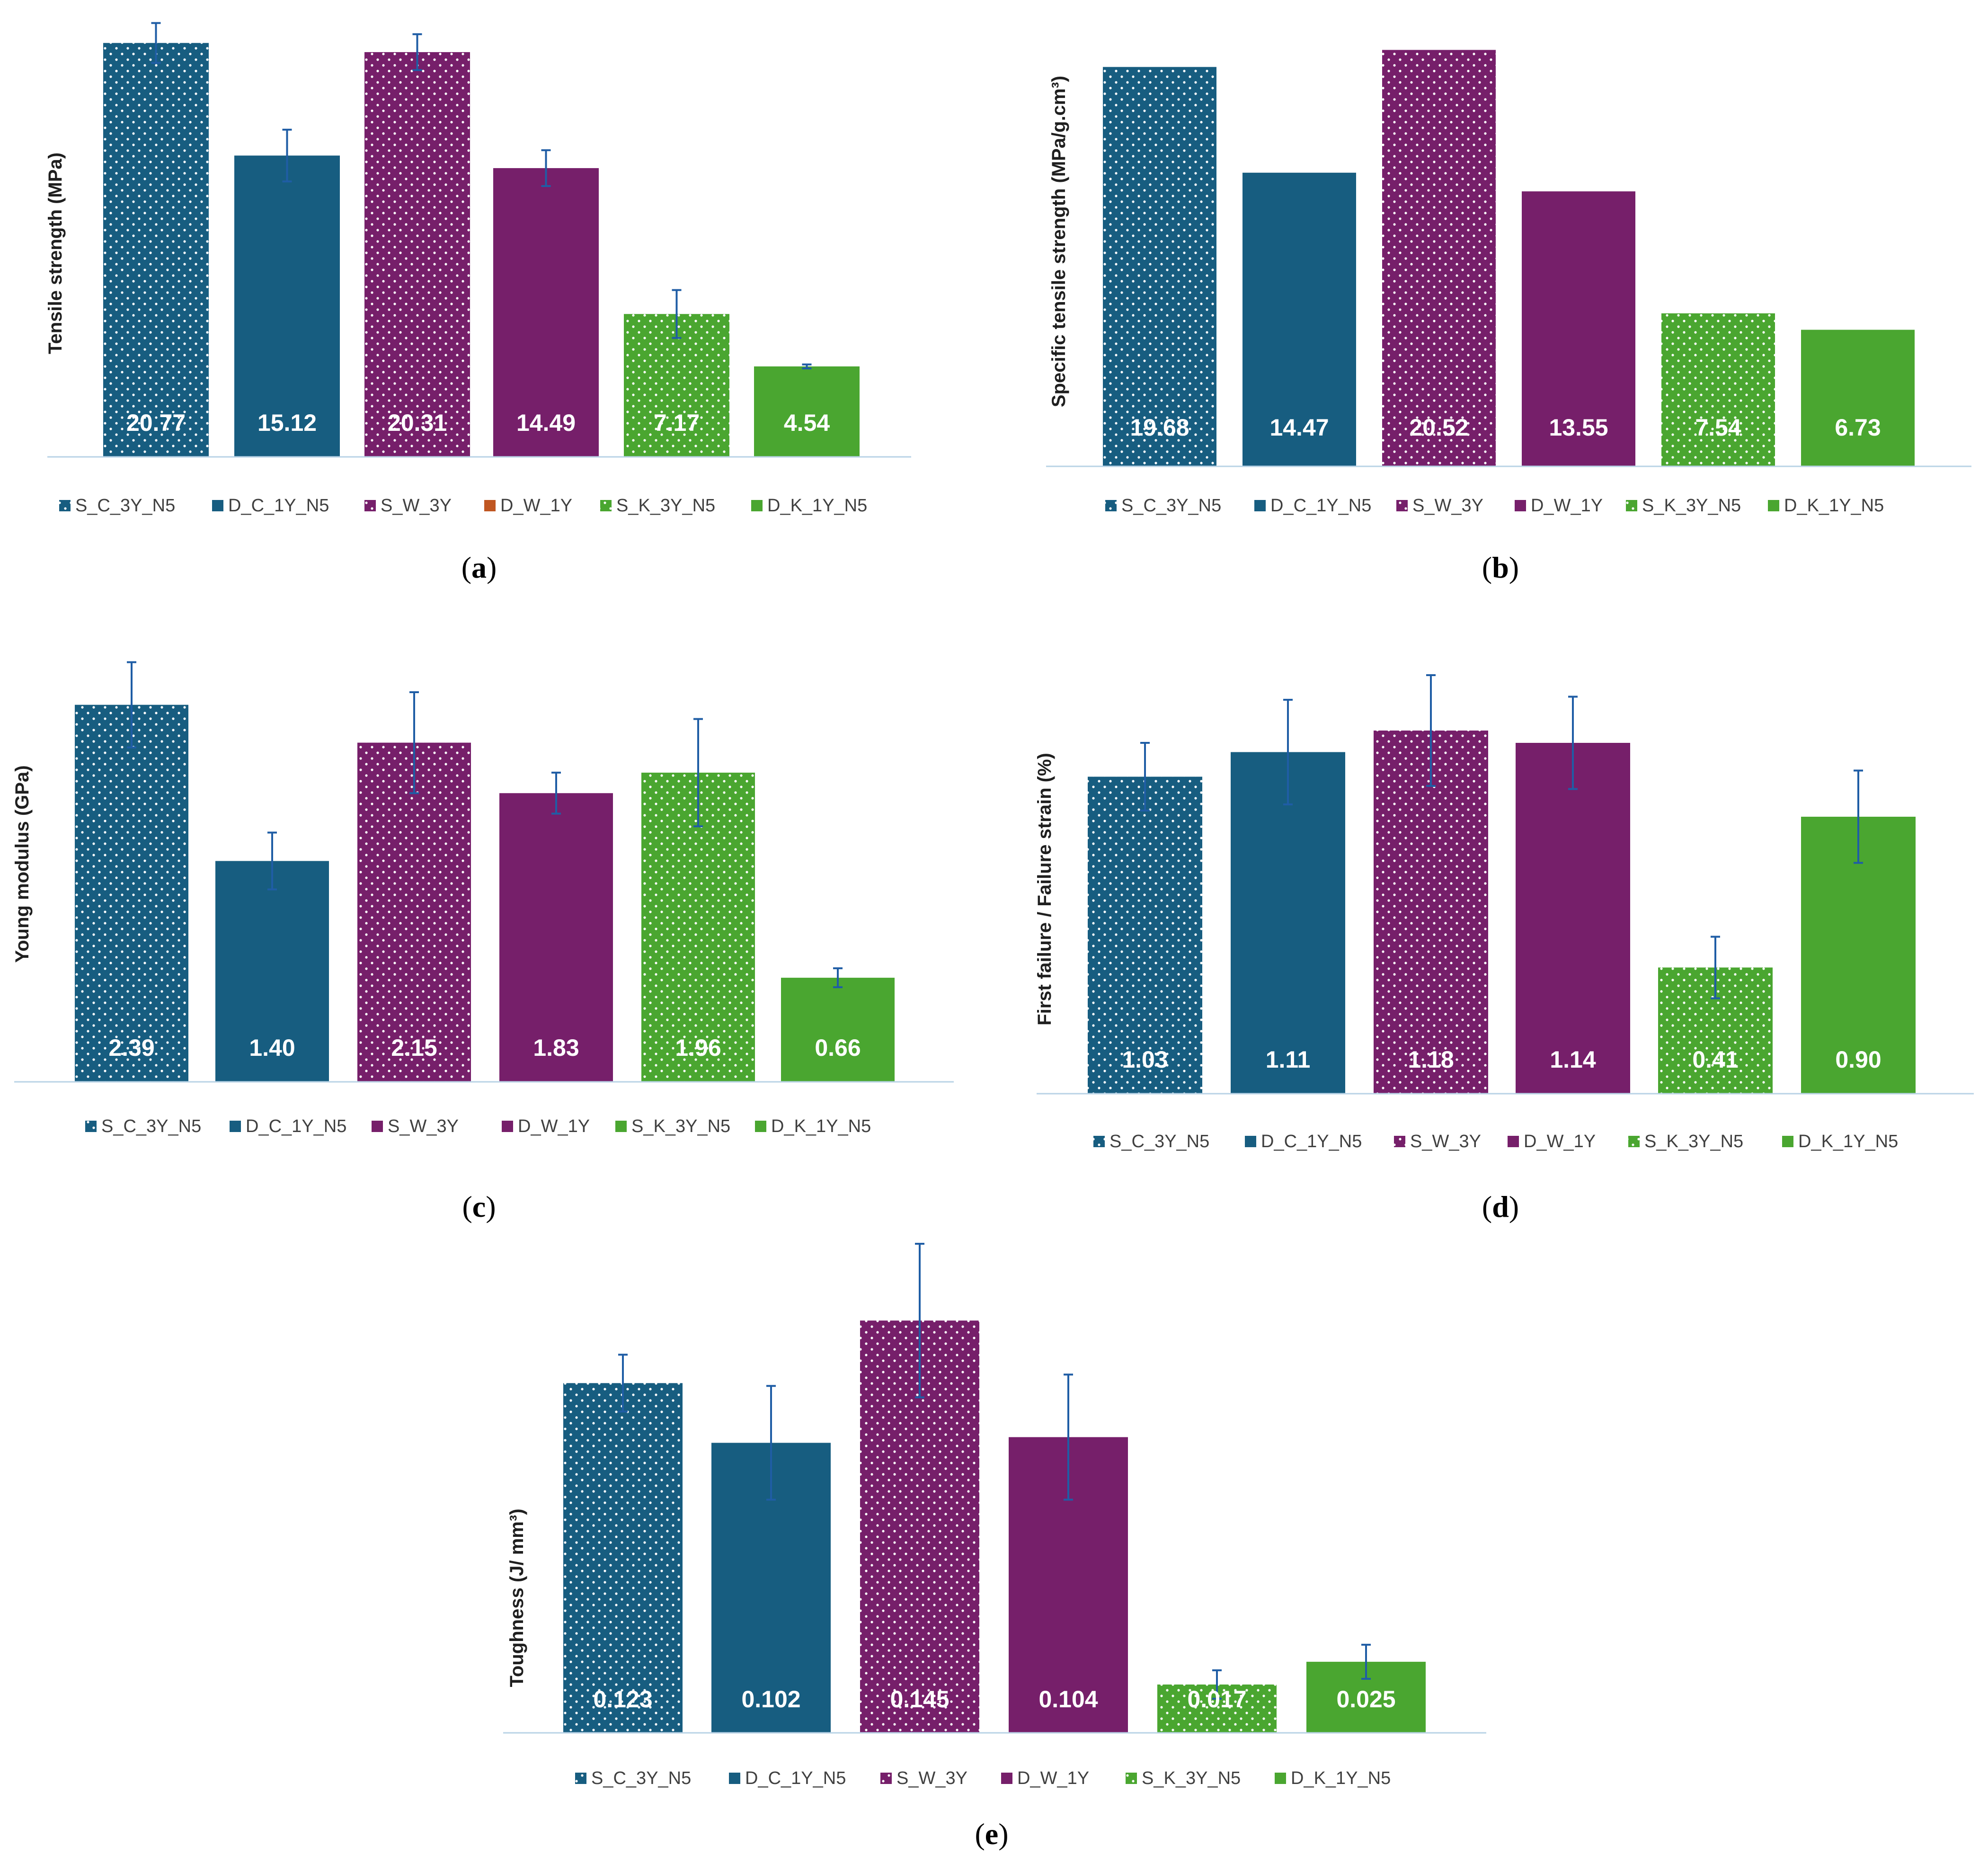  Describe the element at coordinates (1365, 1699) in the screenshot. I see `data-label: 0.025` at that location.